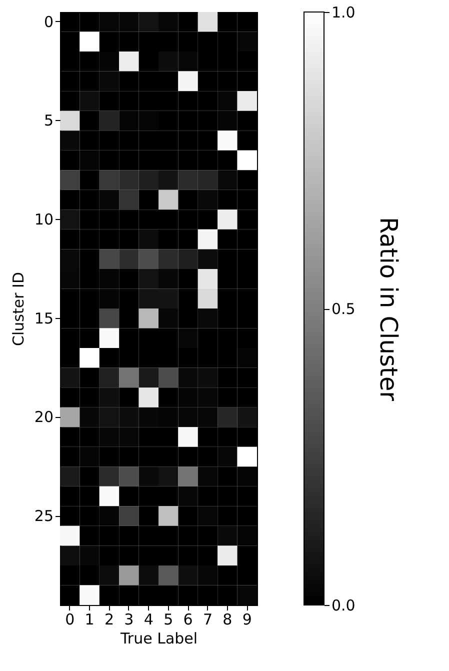  What do you see at coordinates (227, 619) in the screenshot?
I see `x-tick-label: 8` at bounding box center [227, 619].